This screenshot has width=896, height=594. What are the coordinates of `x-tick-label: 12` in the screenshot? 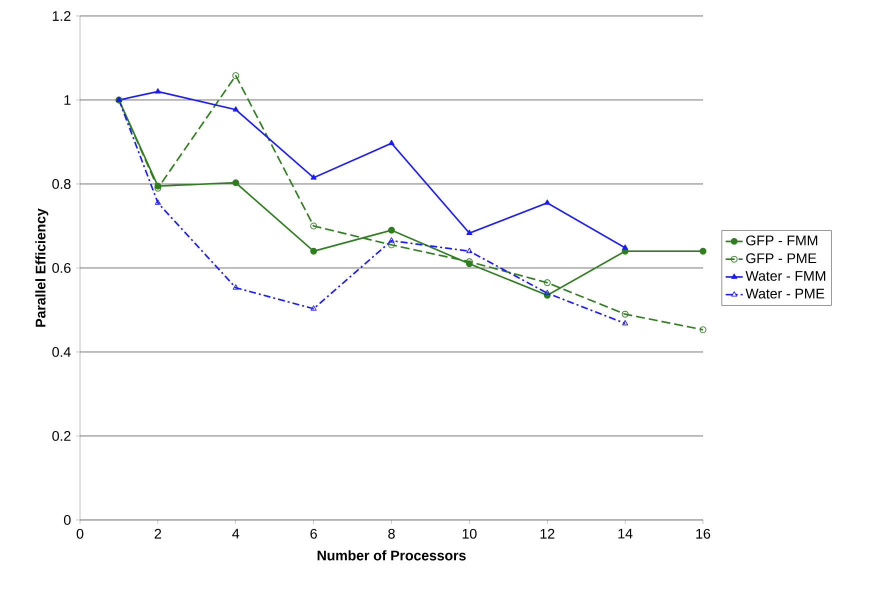 It's located at (547, 533).